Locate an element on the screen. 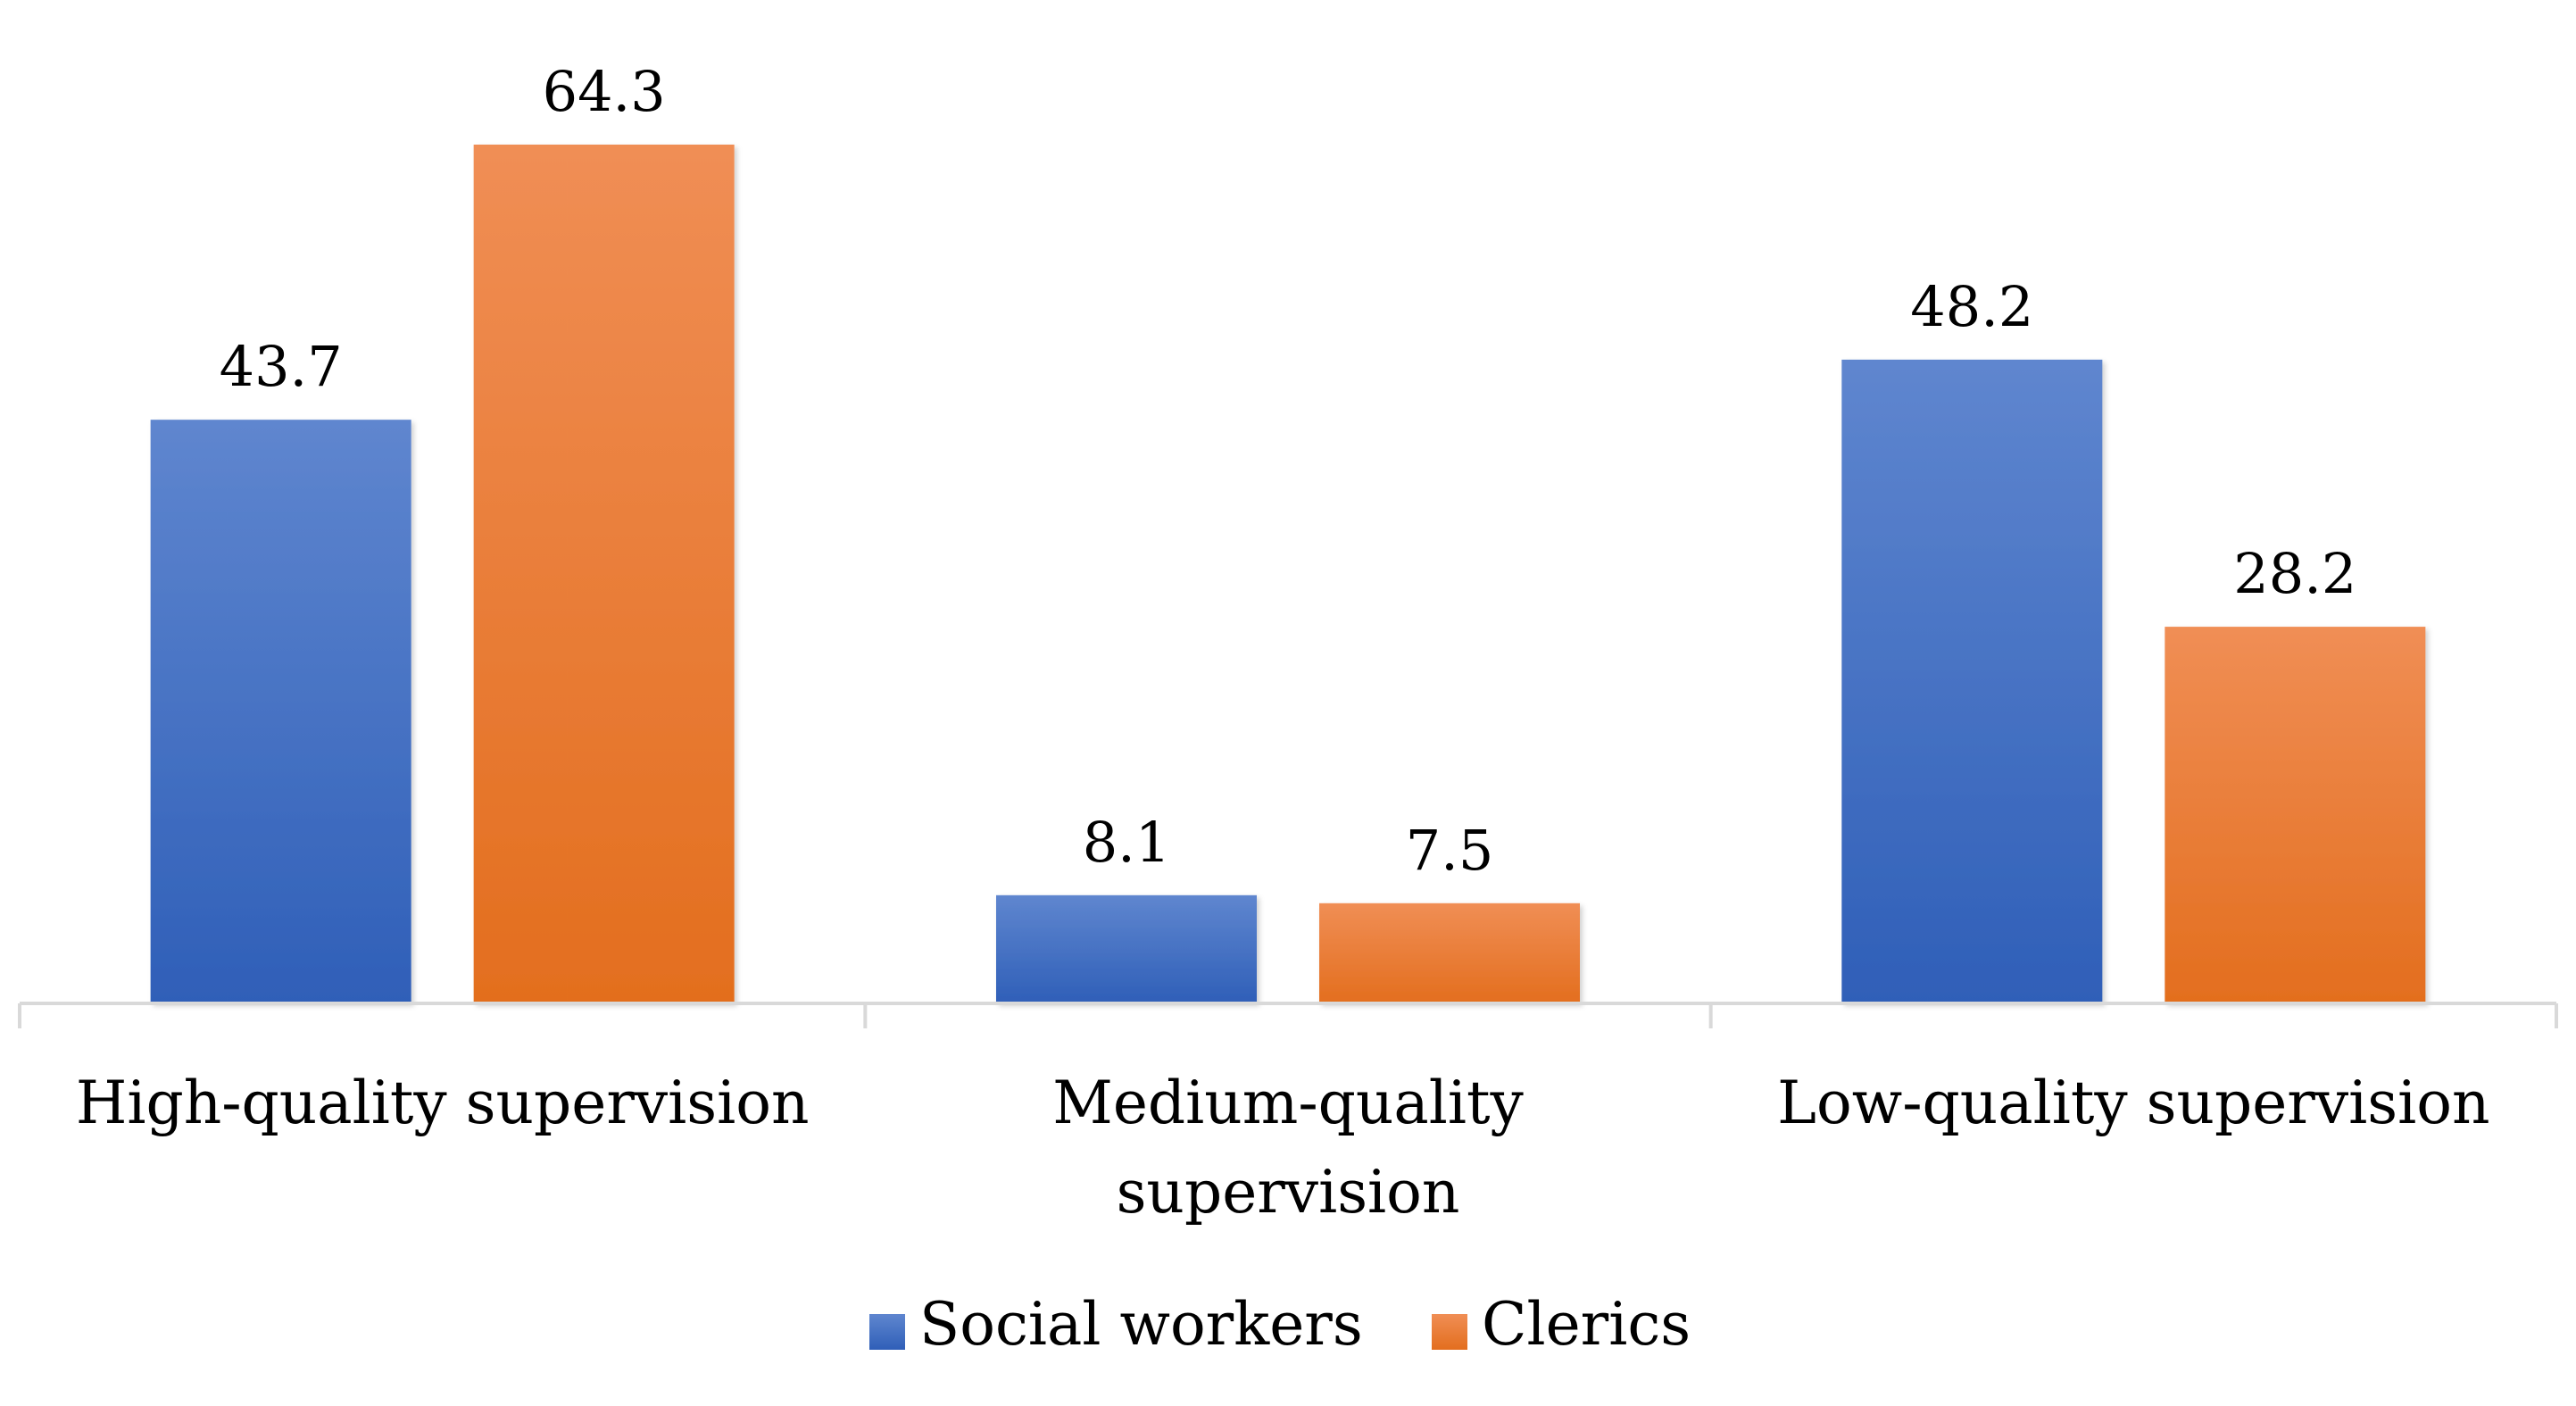  legend: Social workers Clerics is located at coordinates (1280, 1324).